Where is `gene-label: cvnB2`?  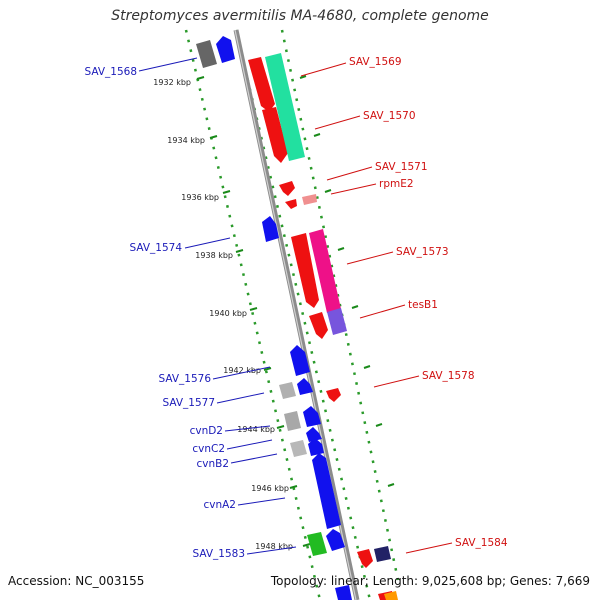 gene-label: cvnB2 is located at coordinates (212, 464).